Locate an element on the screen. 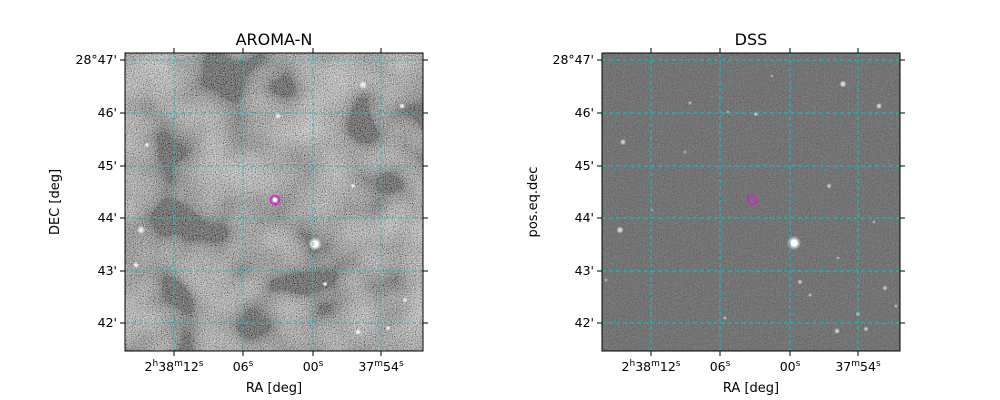 The image size is (1000, 400). target-marker-center is located at coordinates (275, 200).